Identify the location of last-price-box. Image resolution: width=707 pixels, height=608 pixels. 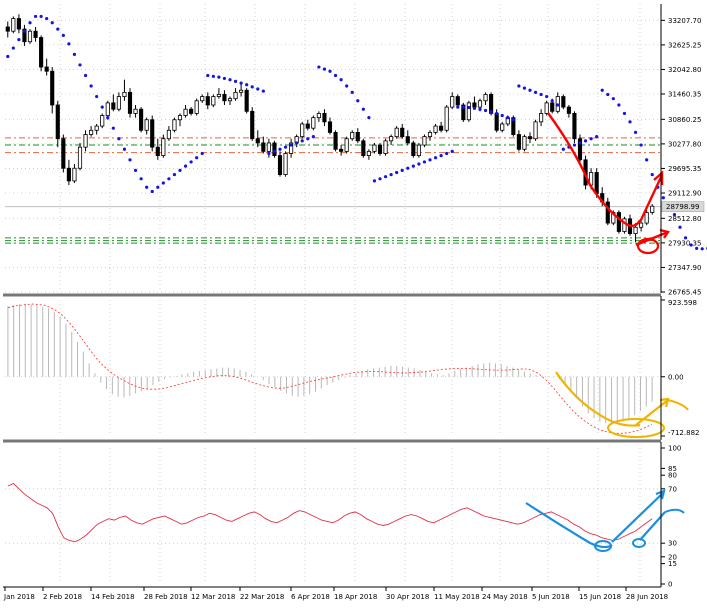
(683, 206).